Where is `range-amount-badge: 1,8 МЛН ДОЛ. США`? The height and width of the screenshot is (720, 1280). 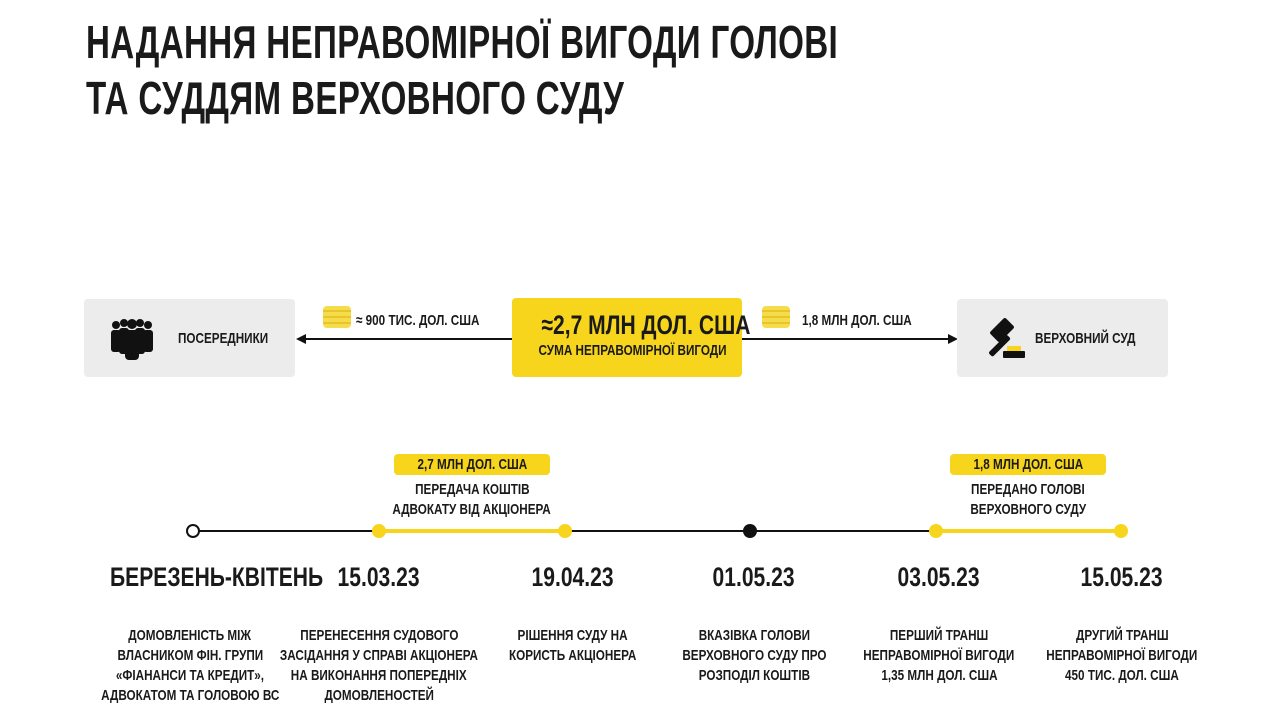 range-amount-badge: 1,8 МЛН ДОЛ. США is located at coordinates (1028, 464).